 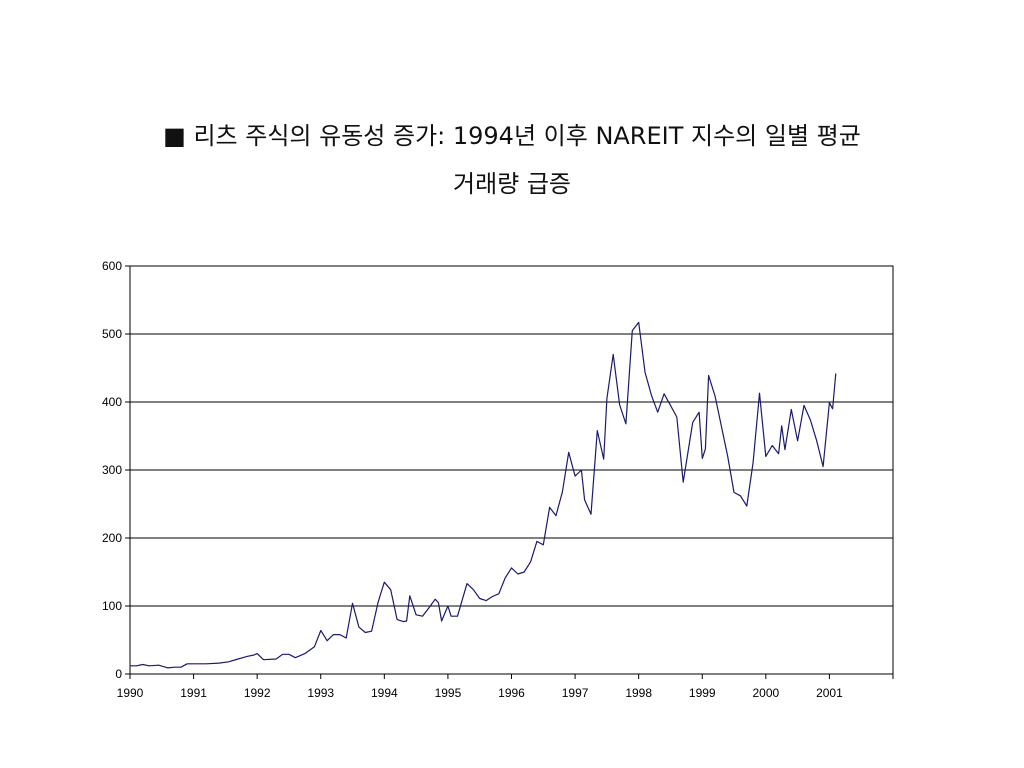 What do you see at coordinates (511, 693) in the screenshot?
I see `x-tick-label: 1996` at bounding box center [511, 693].